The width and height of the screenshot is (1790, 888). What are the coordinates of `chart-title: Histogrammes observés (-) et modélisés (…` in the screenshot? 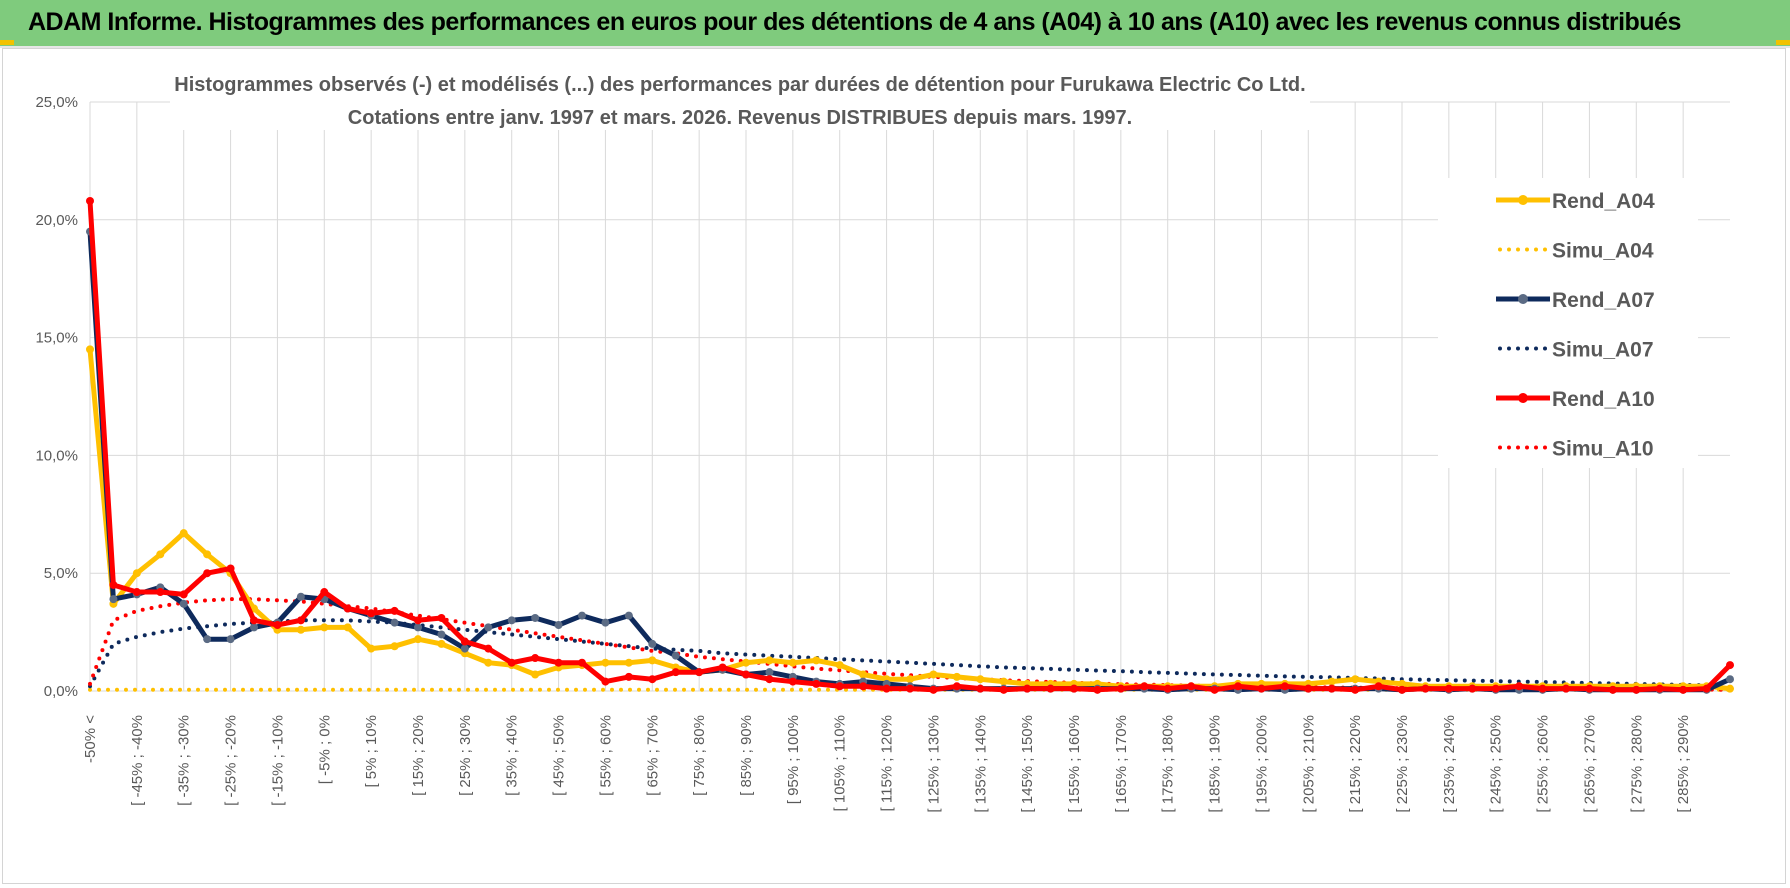 It's located at (739, 85).